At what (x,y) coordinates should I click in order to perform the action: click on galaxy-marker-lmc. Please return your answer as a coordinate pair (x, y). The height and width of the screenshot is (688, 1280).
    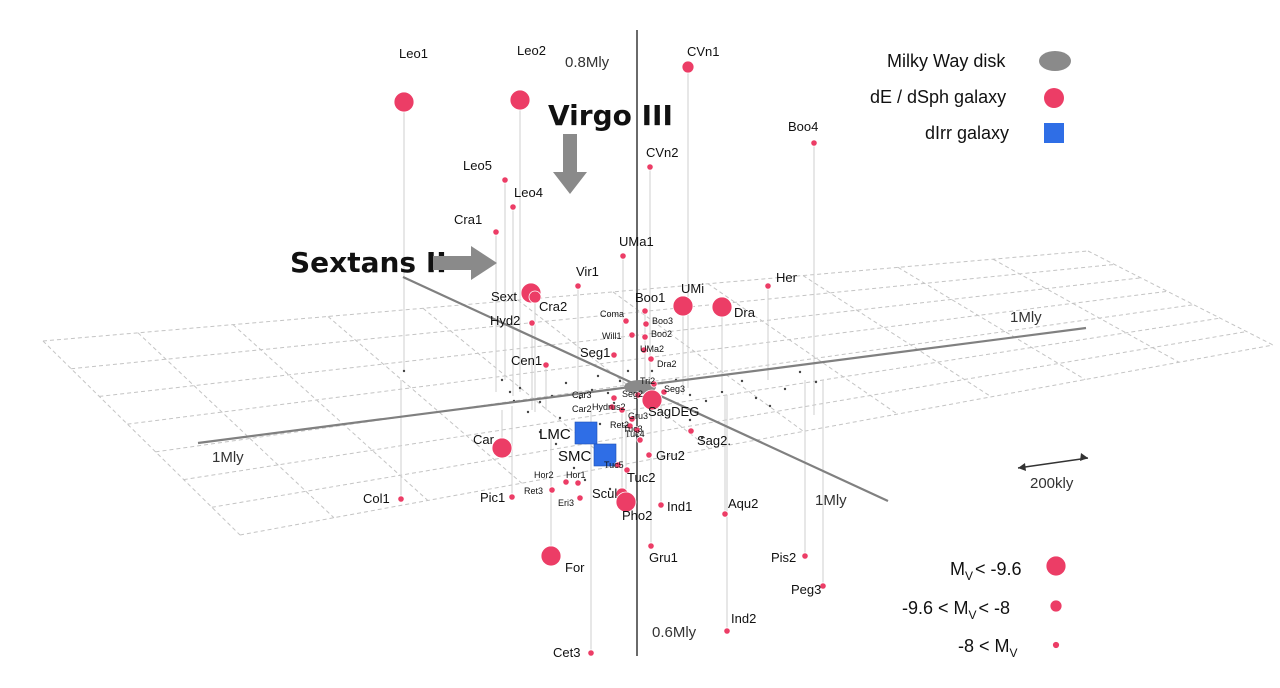
    Looking at the image, I should click on (586, 433).